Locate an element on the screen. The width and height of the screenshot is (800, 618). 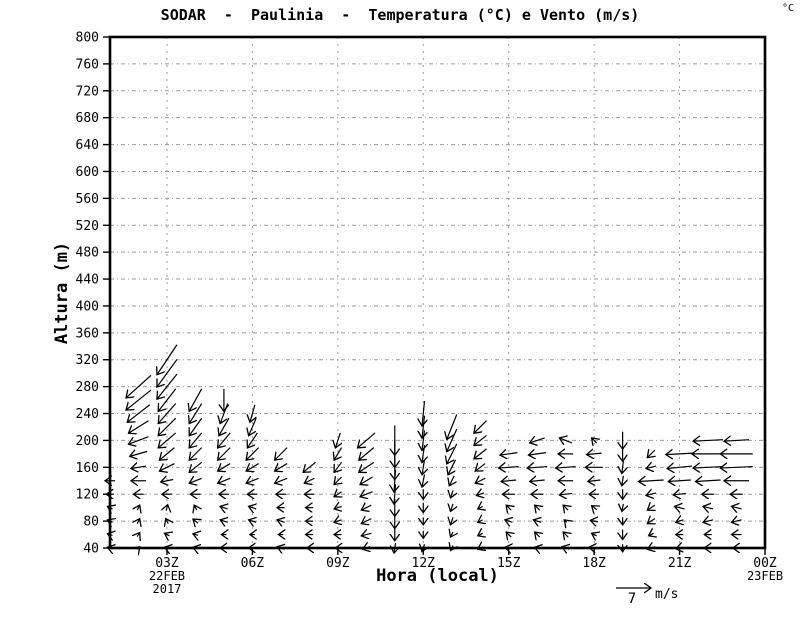
y-tick-label: 240 is located at coordinates (87, 414).